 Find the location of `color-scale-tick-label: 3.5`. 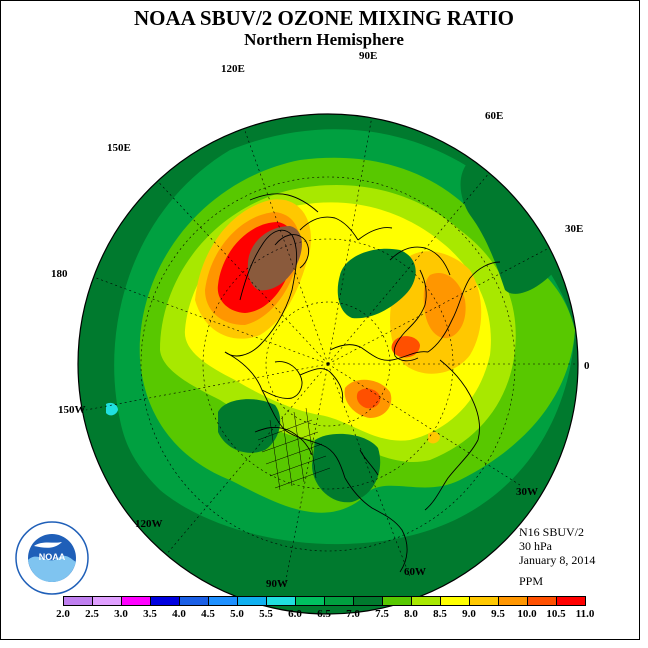

color-scale-tick-label: 3.5 is located at coordinates (150, 614).